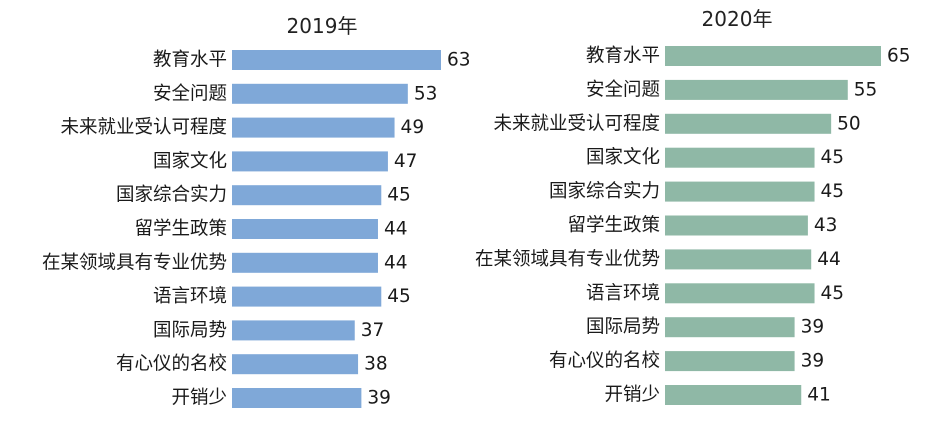 The width and height of the screenshot is (929, 430). Describe the element at coordinates (623, 327) in the screenshot. I see `category-label-2020-8: 国际局势` at that location.